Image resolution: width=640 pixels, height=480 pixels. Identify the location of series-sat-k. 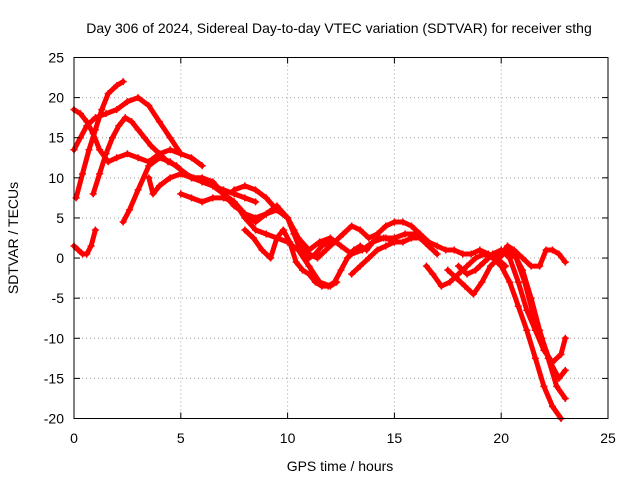
(394, 256).